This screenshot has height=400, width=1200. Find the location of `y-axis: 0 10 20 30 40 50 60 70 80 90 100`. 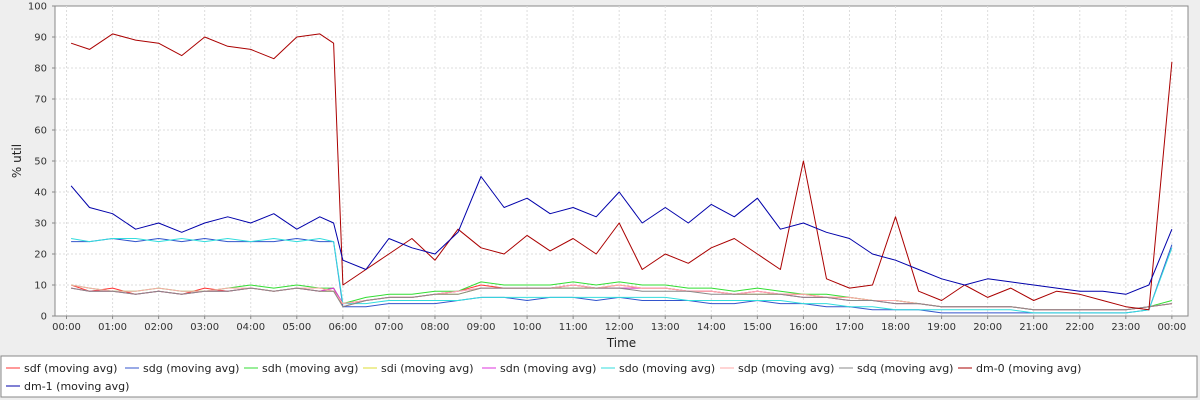

y-axis: 0 10 20 30 40 50 60 70 80 90 100 is located at coordinates (42, 162).